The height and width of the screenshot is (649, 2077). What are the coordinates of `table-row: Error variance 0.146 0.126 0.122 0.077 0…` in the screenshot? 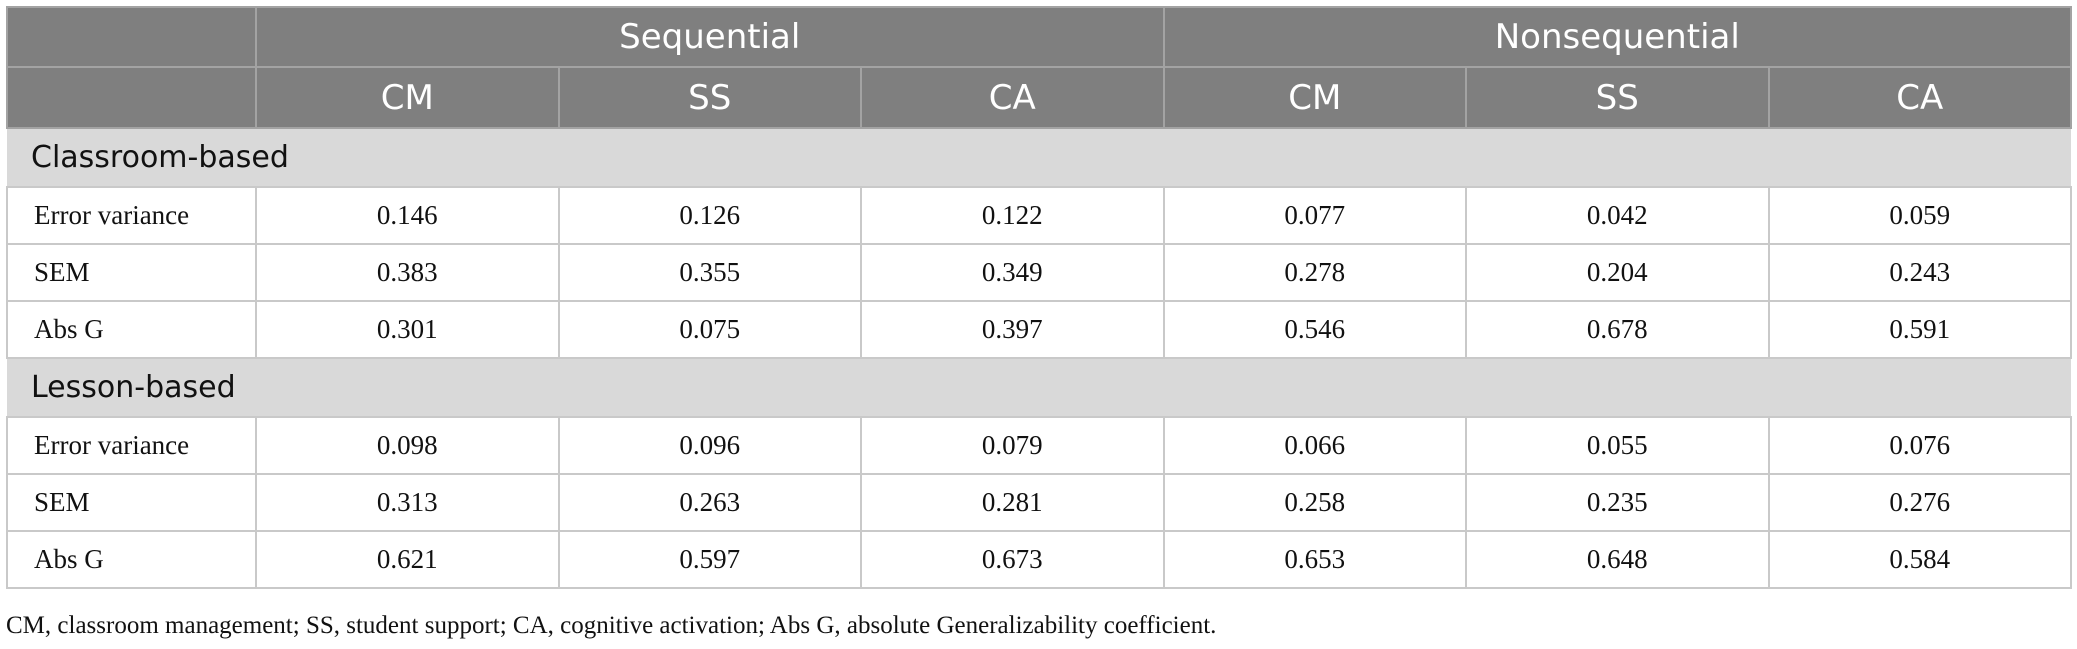 It's located at (1039, 215).